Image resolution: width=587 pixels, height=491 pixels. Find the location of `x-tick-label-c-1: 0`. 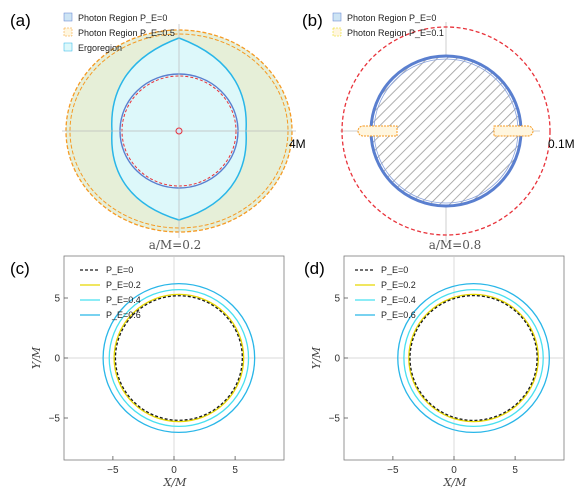

x-tick-label-c-1: 0 is located at coordinates (174, 470).